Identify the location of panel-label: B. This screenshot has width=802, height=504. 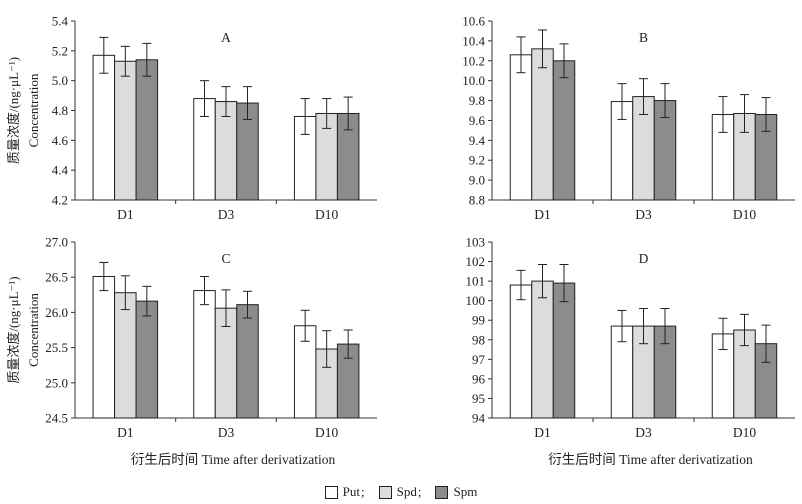
(643, 37).